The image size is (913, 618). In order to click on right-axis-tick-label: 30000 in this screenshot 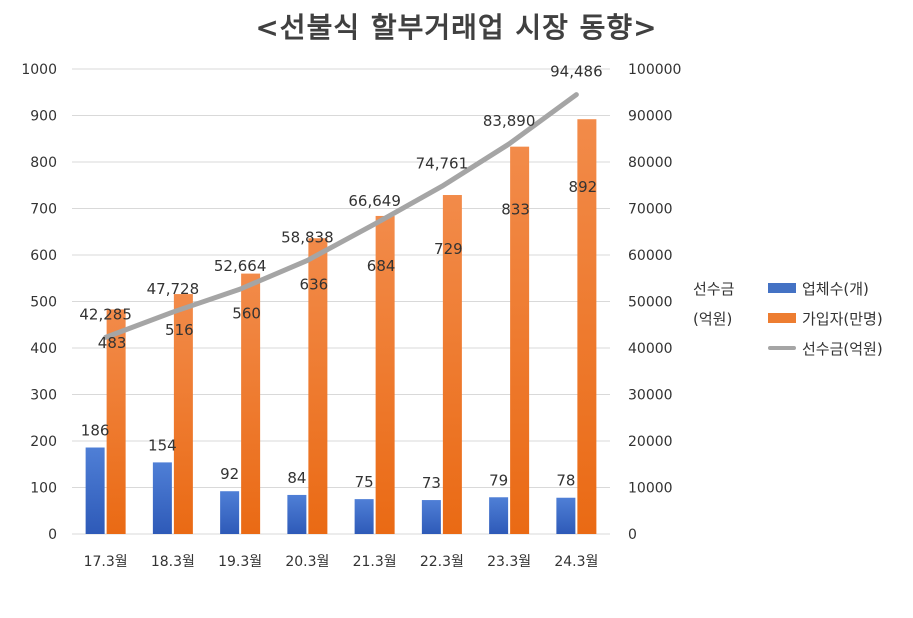, I will do `click(650, 396)`.